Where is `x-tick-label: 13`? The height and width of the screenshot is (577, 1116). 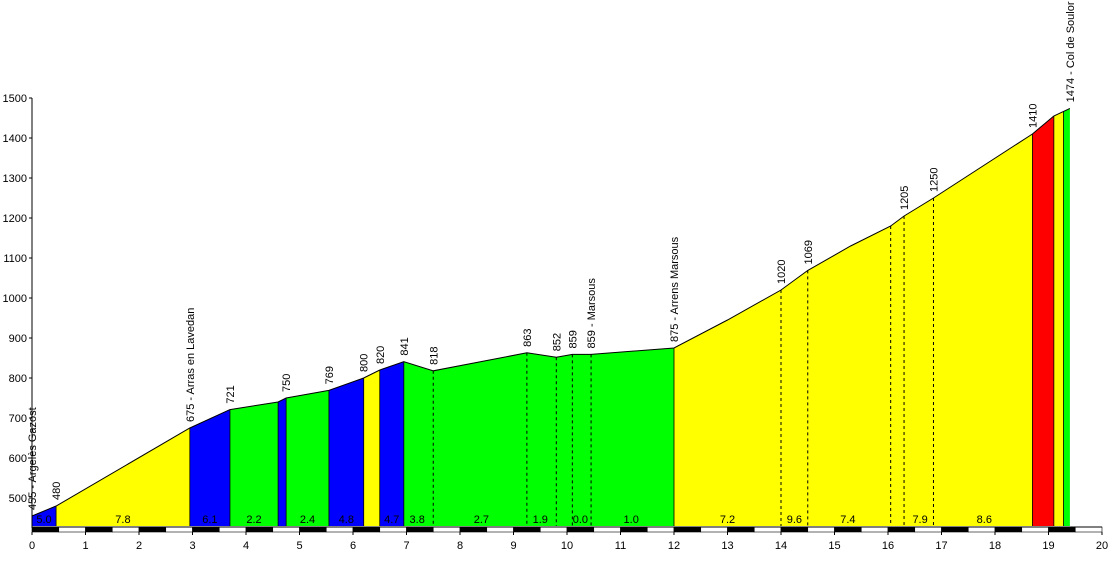
x-tick-label: 13 is located at coordinates (727, 546).